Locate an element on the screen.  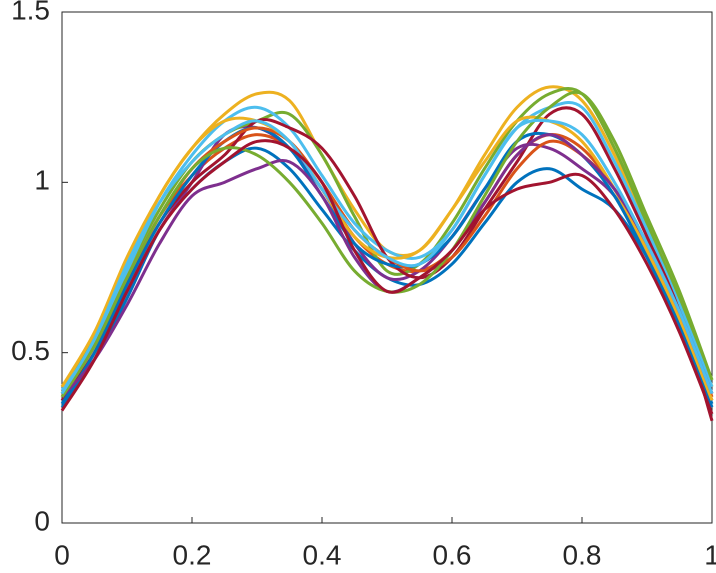
y-tick-label: 1.5 is located at coordinates (30, 12).